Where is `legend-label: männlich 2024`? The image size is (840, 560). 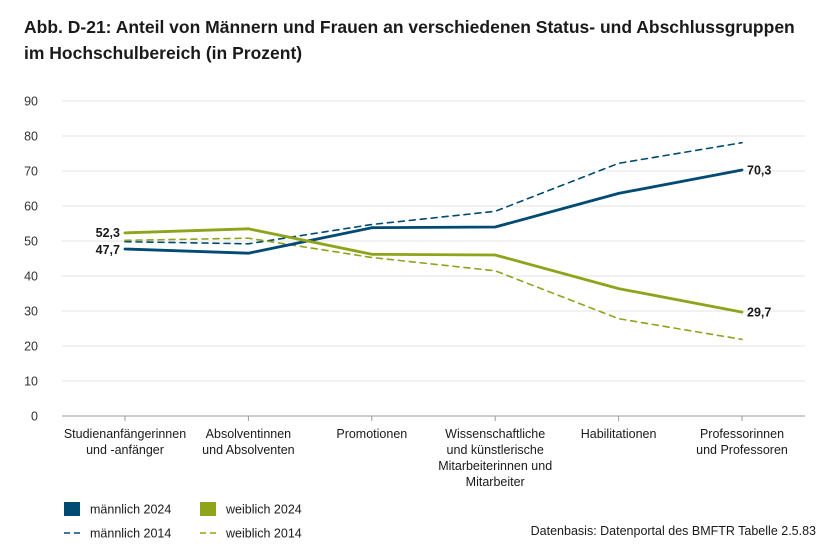
legend-label: männlich 2024 is located at coordinates (130, 510).